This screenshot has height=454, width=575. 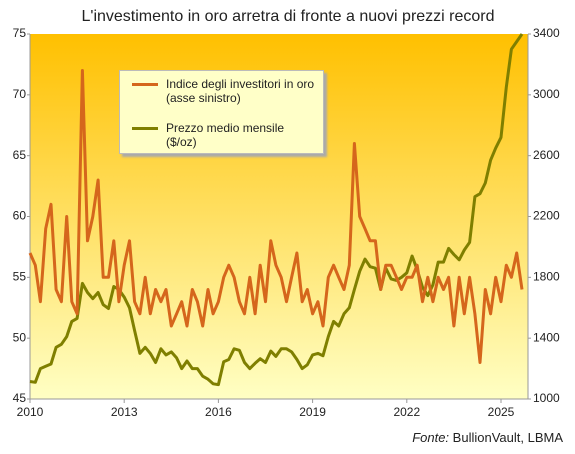 What do you see at coordinates (546, 33) in the screenshot?
I see `y2-tick-label: 3400` at bounding box center [546, 33].